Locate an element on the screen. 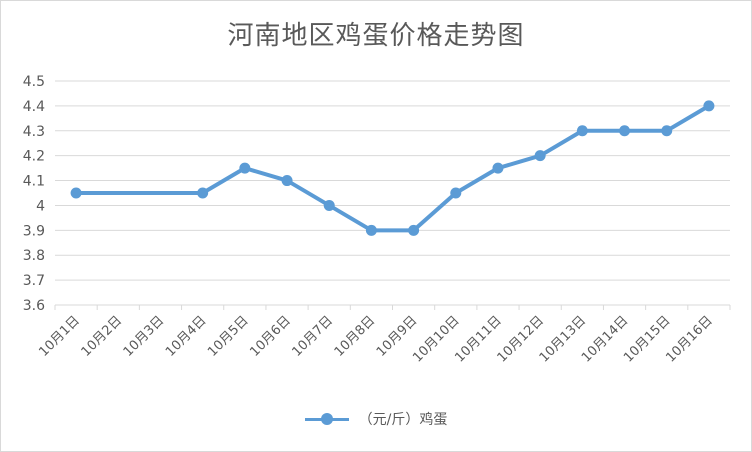 This screenshot has width=752, height=452. y-tick-label: 4.2 is located at coordinates (34, 157).